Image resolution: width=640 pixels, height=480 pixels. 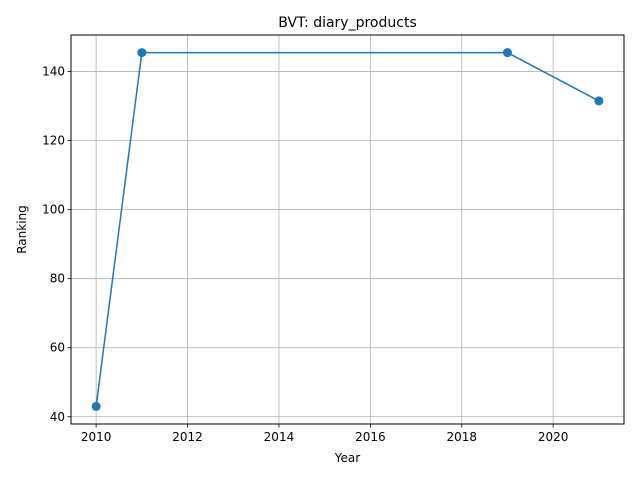 I want to click on x-tick-label: 2020, so click(x=553, y=437).